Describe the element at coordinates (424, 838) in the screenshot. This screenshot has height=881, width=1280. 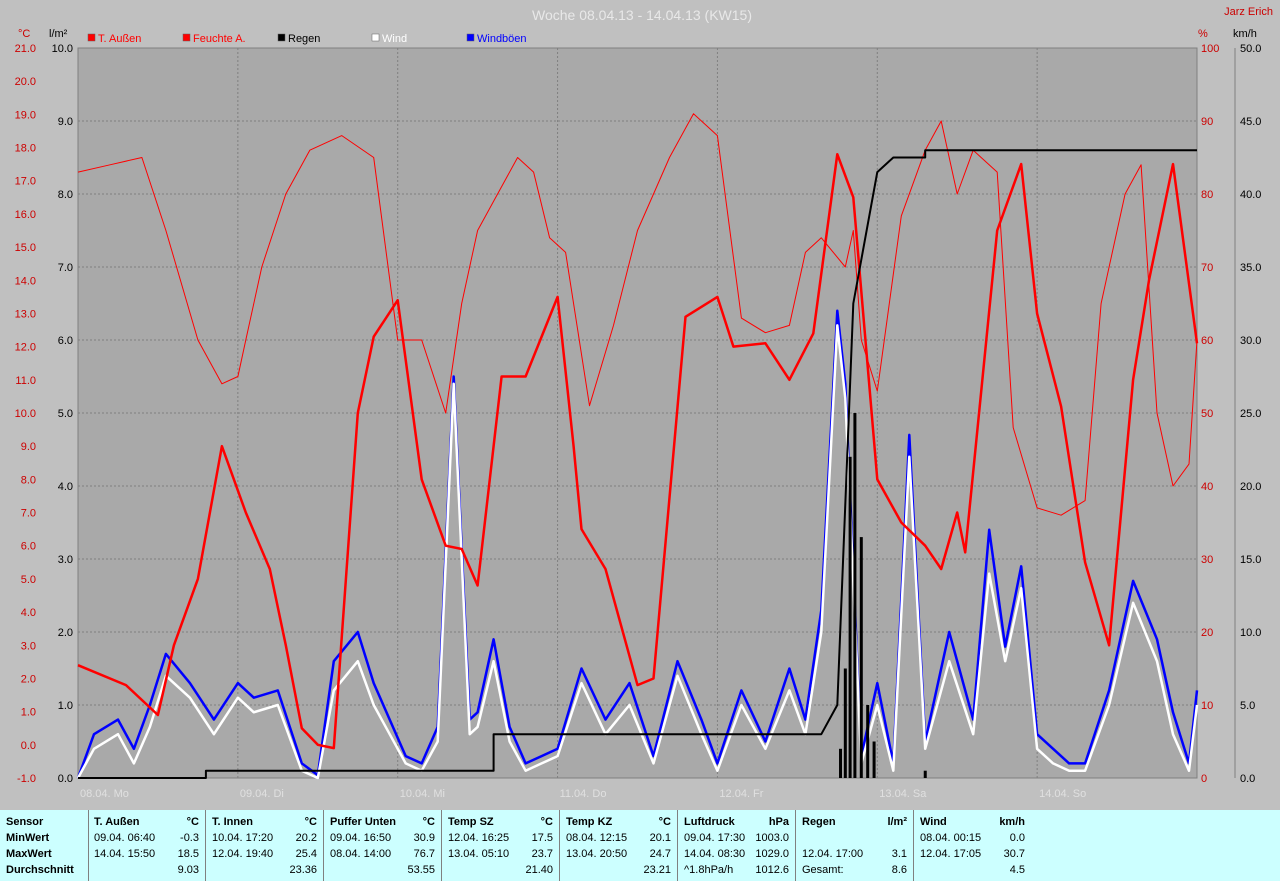
I see `stats-value: 30.9` at that location.